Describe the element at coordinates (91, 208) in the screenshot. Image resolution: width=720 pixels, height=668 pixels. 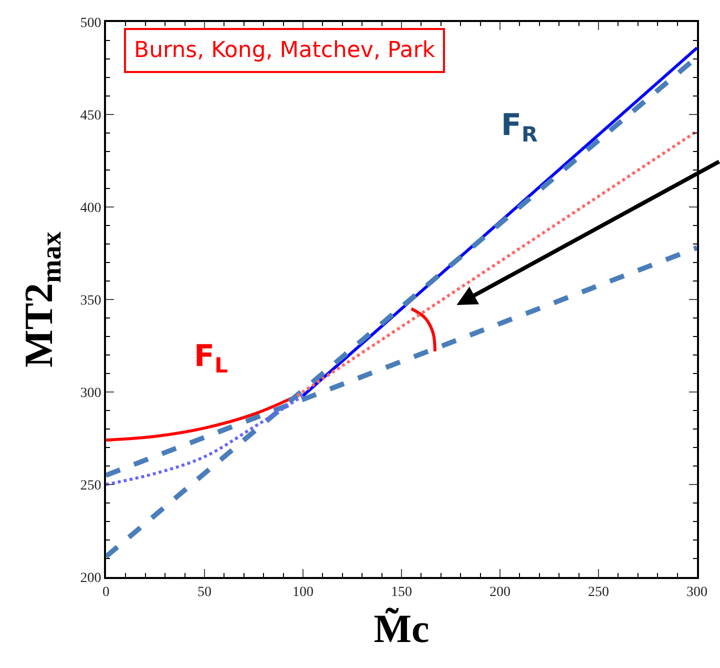
I see `y-tick-label: 400` at that location.